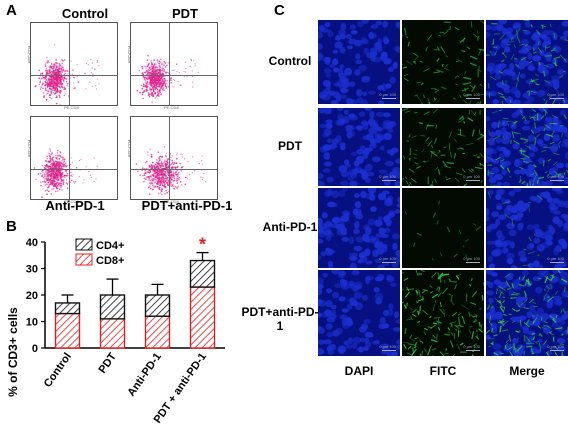 This screenshot has width=568, height=435. What do you see at coordinates (11, 10) in the screenshot?
I see `panel-a-letter: A` at bounding box center [11, 10].